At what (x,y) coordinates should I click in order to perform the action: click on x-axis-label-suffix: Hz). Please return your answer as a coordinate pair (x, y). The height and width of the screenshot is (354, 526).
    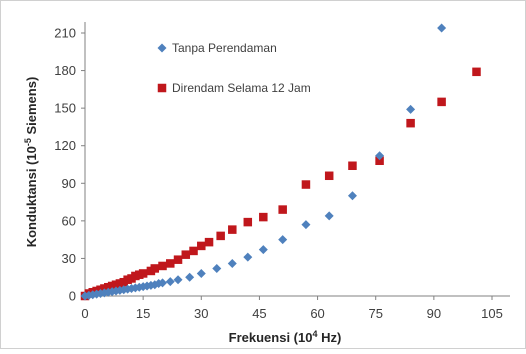
    Looking at the image, I should click on (330, 337).